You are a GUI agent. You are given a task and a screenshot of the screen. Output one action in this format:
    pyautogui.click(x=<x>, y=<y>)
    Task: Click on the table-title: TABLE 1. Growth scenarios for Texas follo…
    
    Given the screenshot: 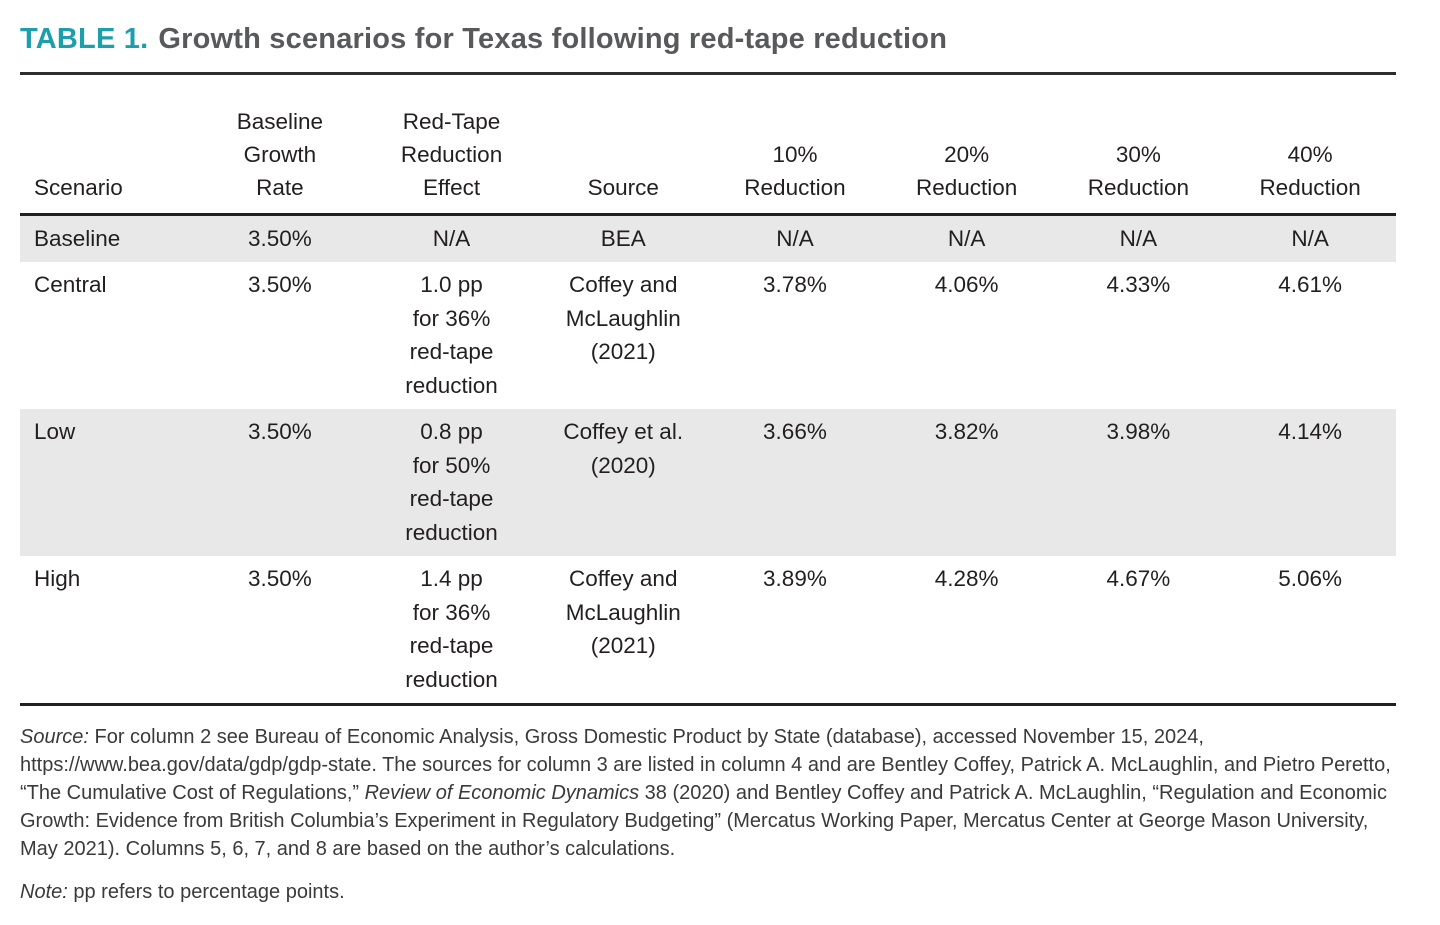 What is the action you would take?
    pyautogui.click(x=709, y=39)
    